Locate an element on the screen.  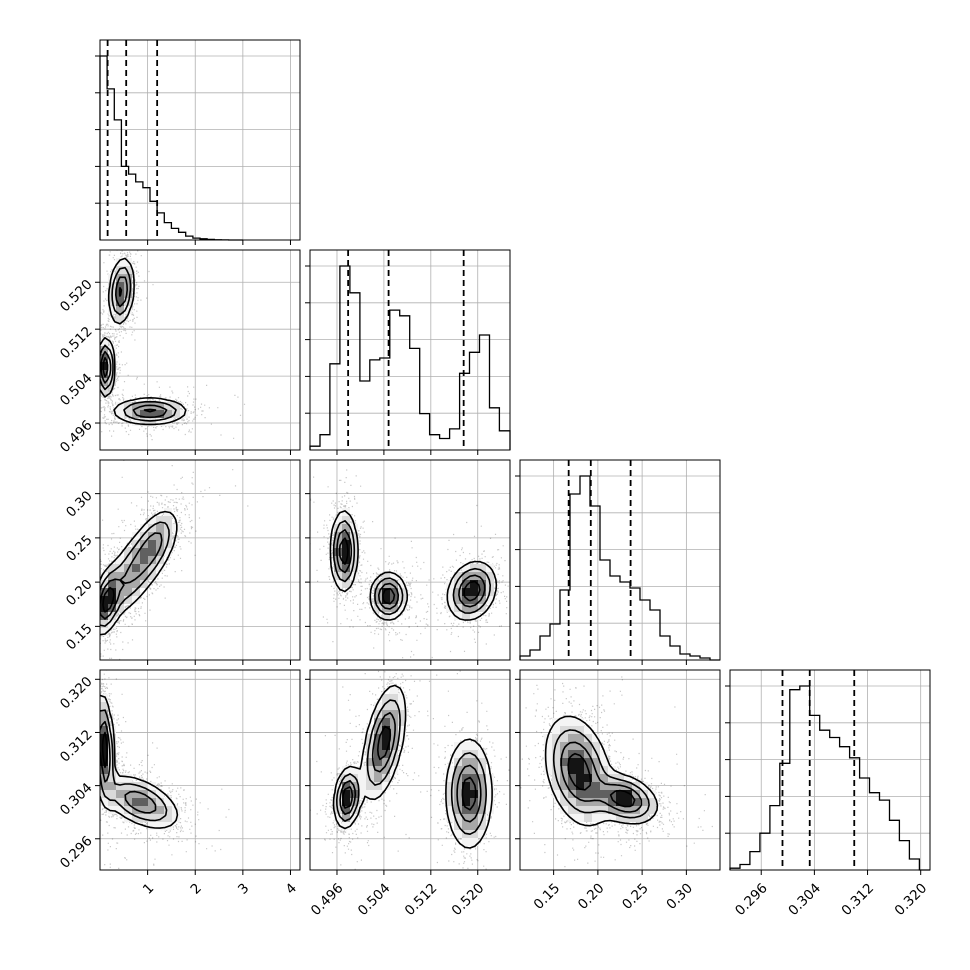
joint-3-2-density is located at coordinates (616, 772).